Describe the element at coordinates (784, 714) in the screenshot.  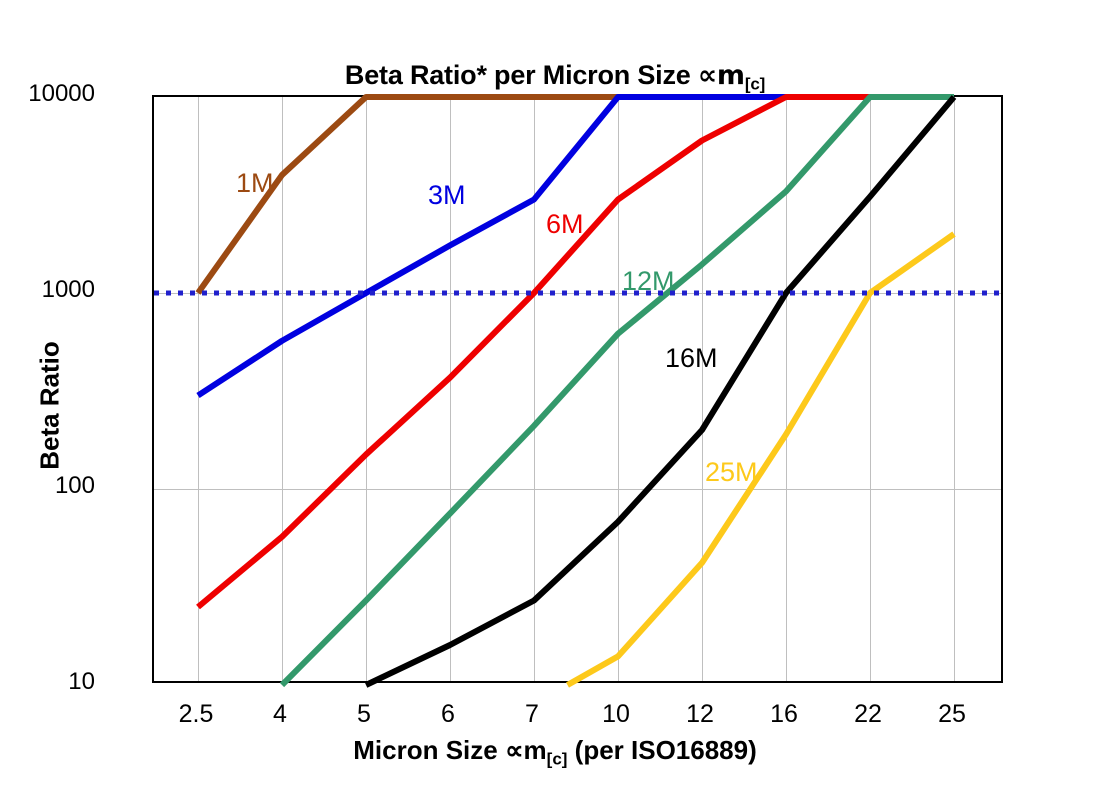
I see `x-tick-16: 16` at that location.